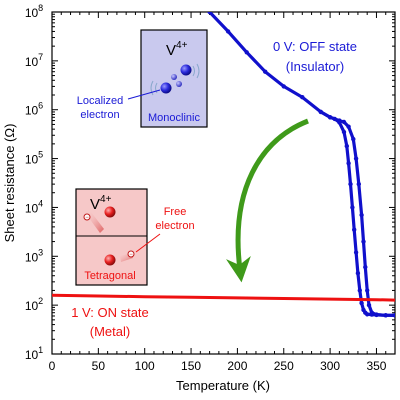  Describe the element at coordinates (9, 183) in the screenshot. I see `y-axis-title: Sheet resistance (Ω)` at that location.